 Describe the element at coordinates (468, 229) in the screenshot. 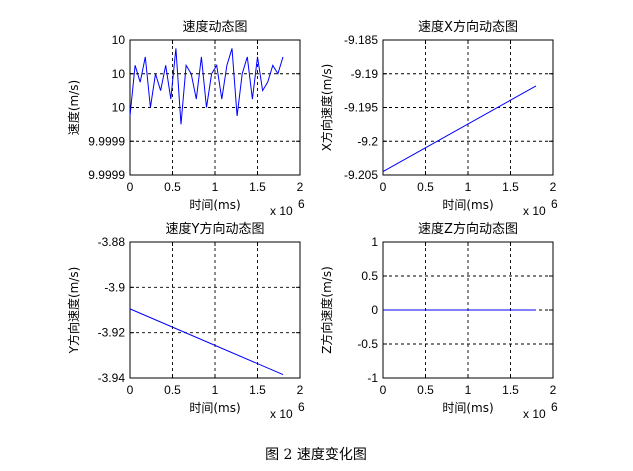

I see `chart-title: 速度Z方向动态图` at that location.